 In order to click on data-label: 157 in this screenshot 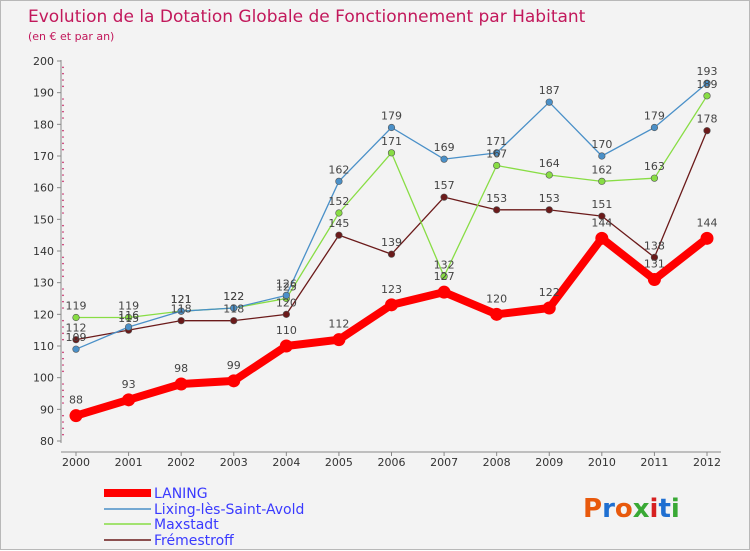, I will do `click(444, 185)`.